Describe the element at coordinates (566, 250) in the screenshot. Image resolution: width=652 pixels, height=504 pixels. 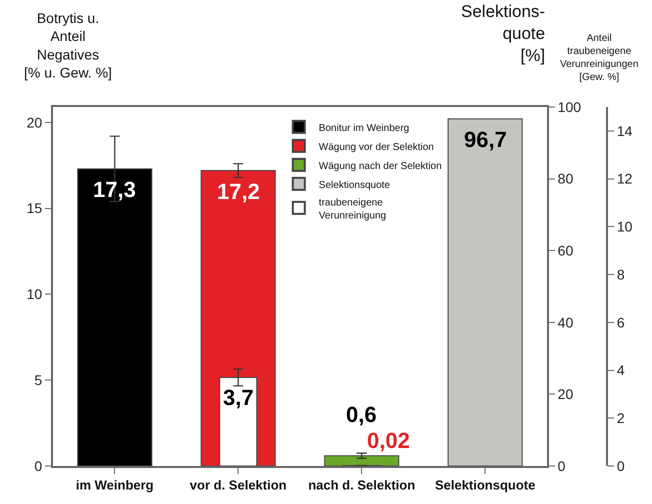
I see `y2-tick-label: 60` at that location.